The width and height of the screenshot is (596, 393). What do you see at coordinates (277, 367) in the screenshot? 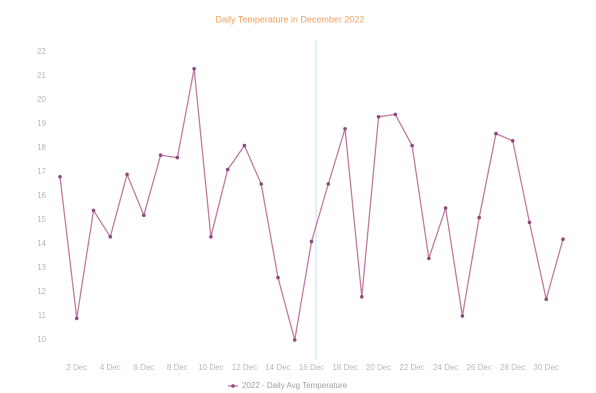
I see `x-tick-label: 14 Dec` at bounding box center [277, 367].